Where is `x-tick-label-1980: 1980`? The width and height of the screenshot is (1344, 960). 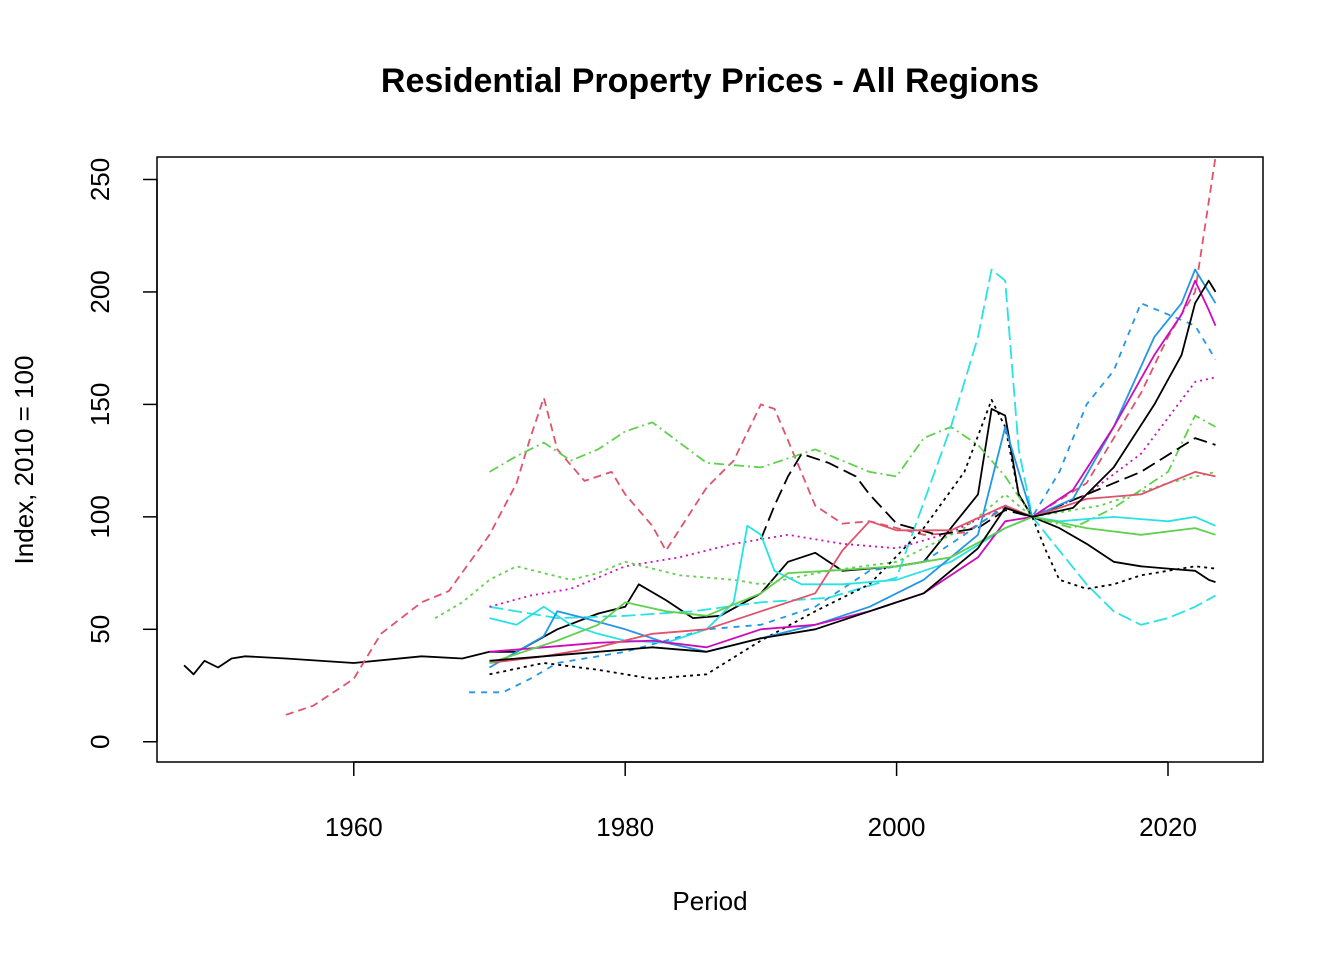
x-tick-label-1980: 1980 is located at coordinates (625, 827).